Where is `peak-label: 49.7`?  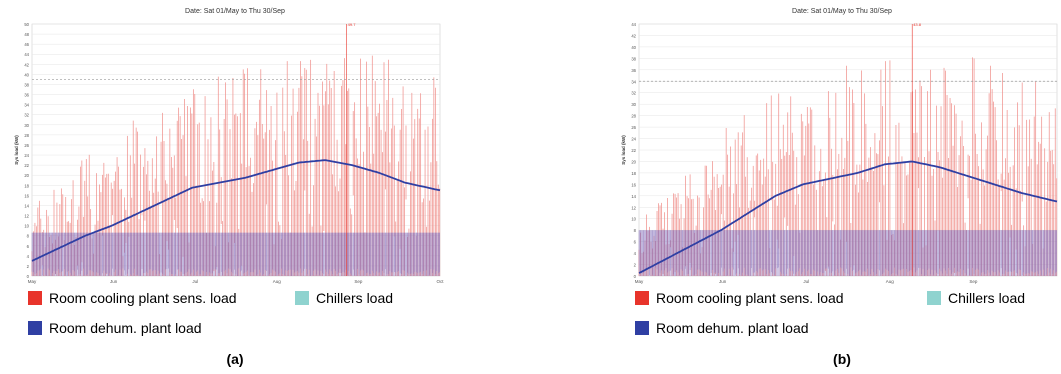 peak-label: 49.7 is located at coordinates (352, 24).